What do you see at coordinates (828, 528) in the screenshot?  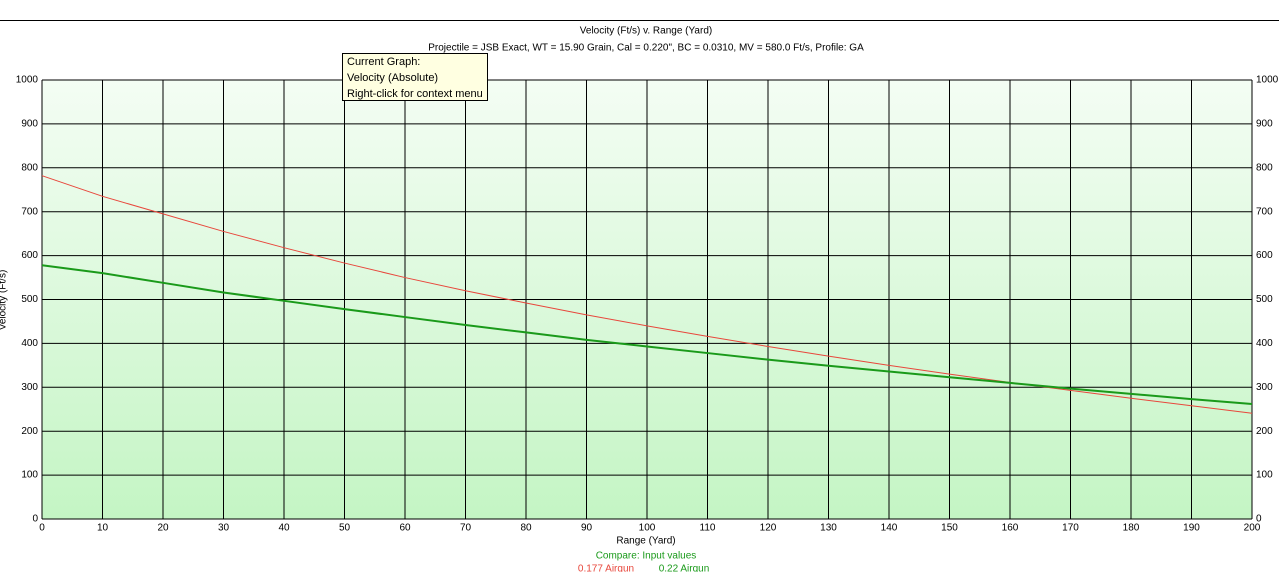 I see `x-tick-label: 130` at bounding box center [828, 528].